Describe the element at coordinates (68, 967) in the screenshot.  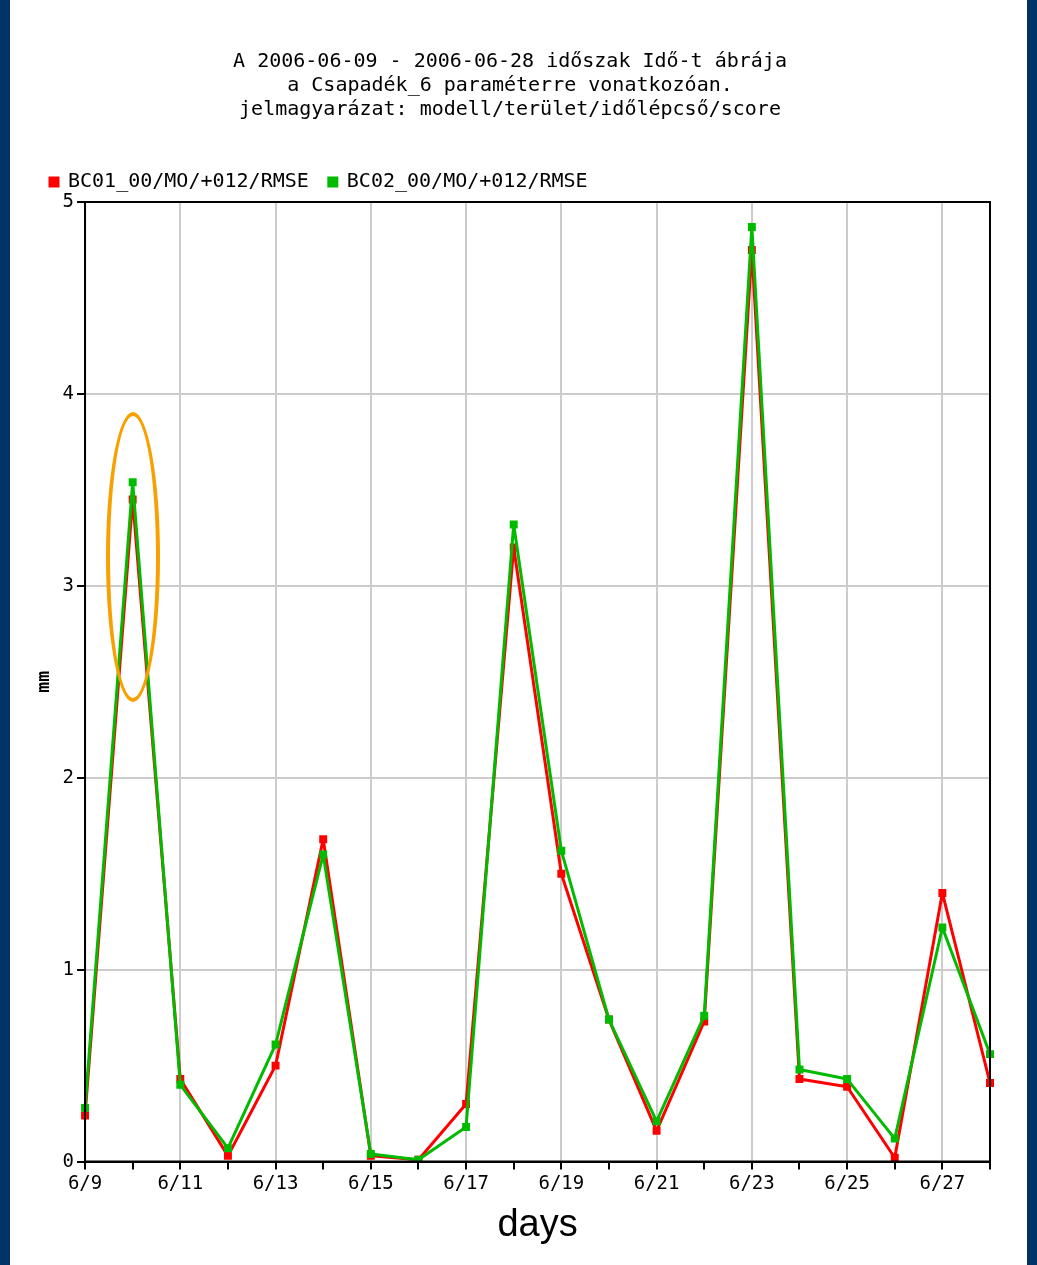
I see `y-tick-label: 1` at that location.